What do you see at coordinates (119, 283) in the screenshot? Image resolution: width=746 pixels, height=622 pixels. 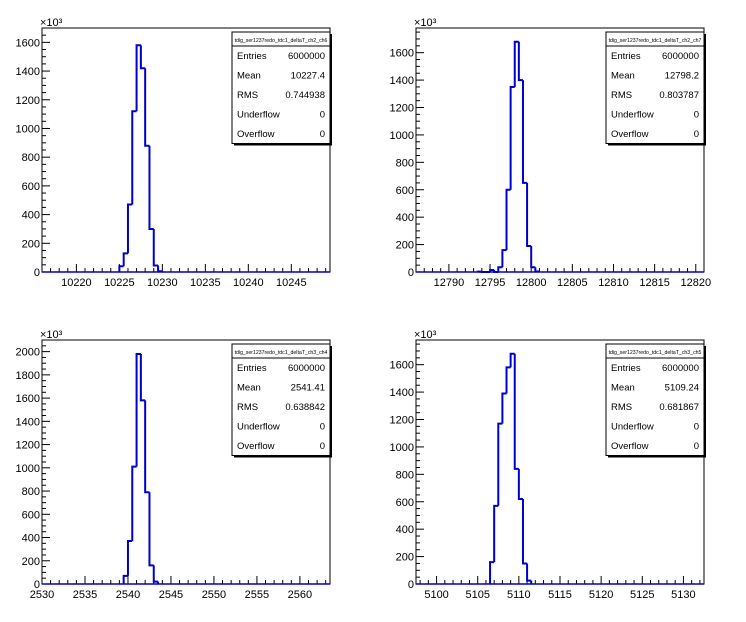 I see `x-tick-label: 10225` at bounding box center [119, 283].